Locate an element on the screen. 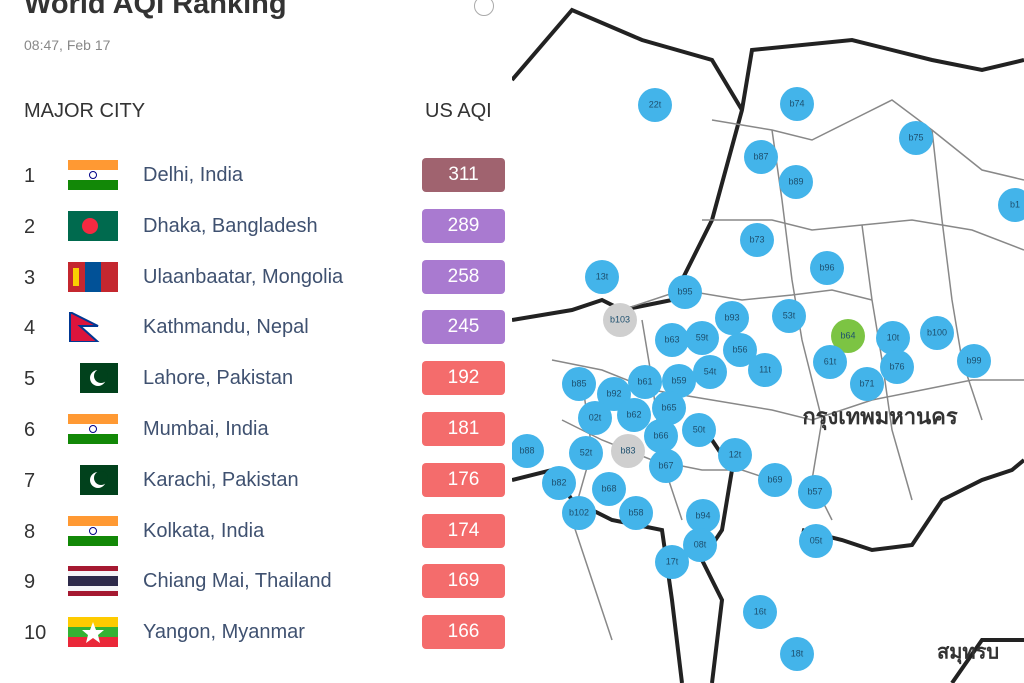 This screenshot has height=683, width=1024. station-marker: 12t is located at coordinates (735, 455).